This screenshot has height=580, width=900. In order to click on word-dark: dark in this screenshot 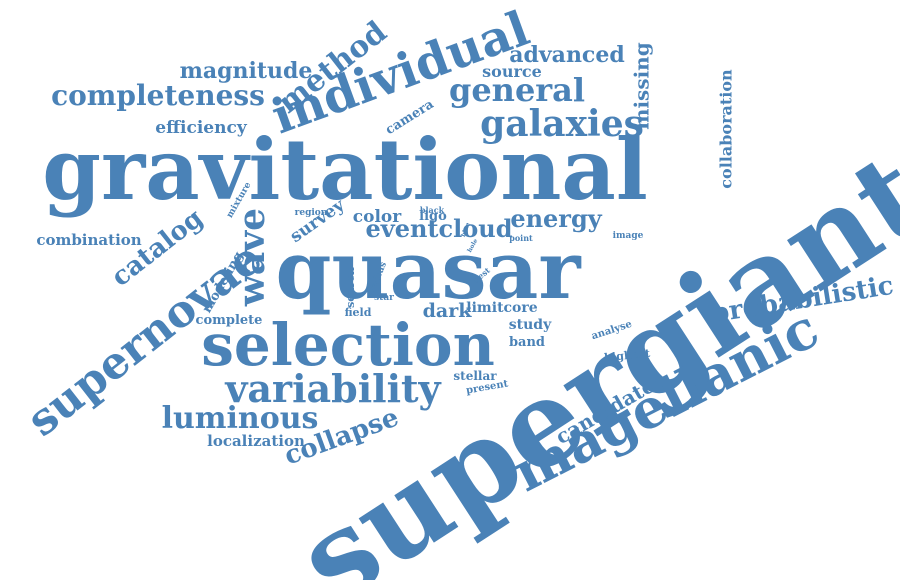, I will do `click(447, 310)`.